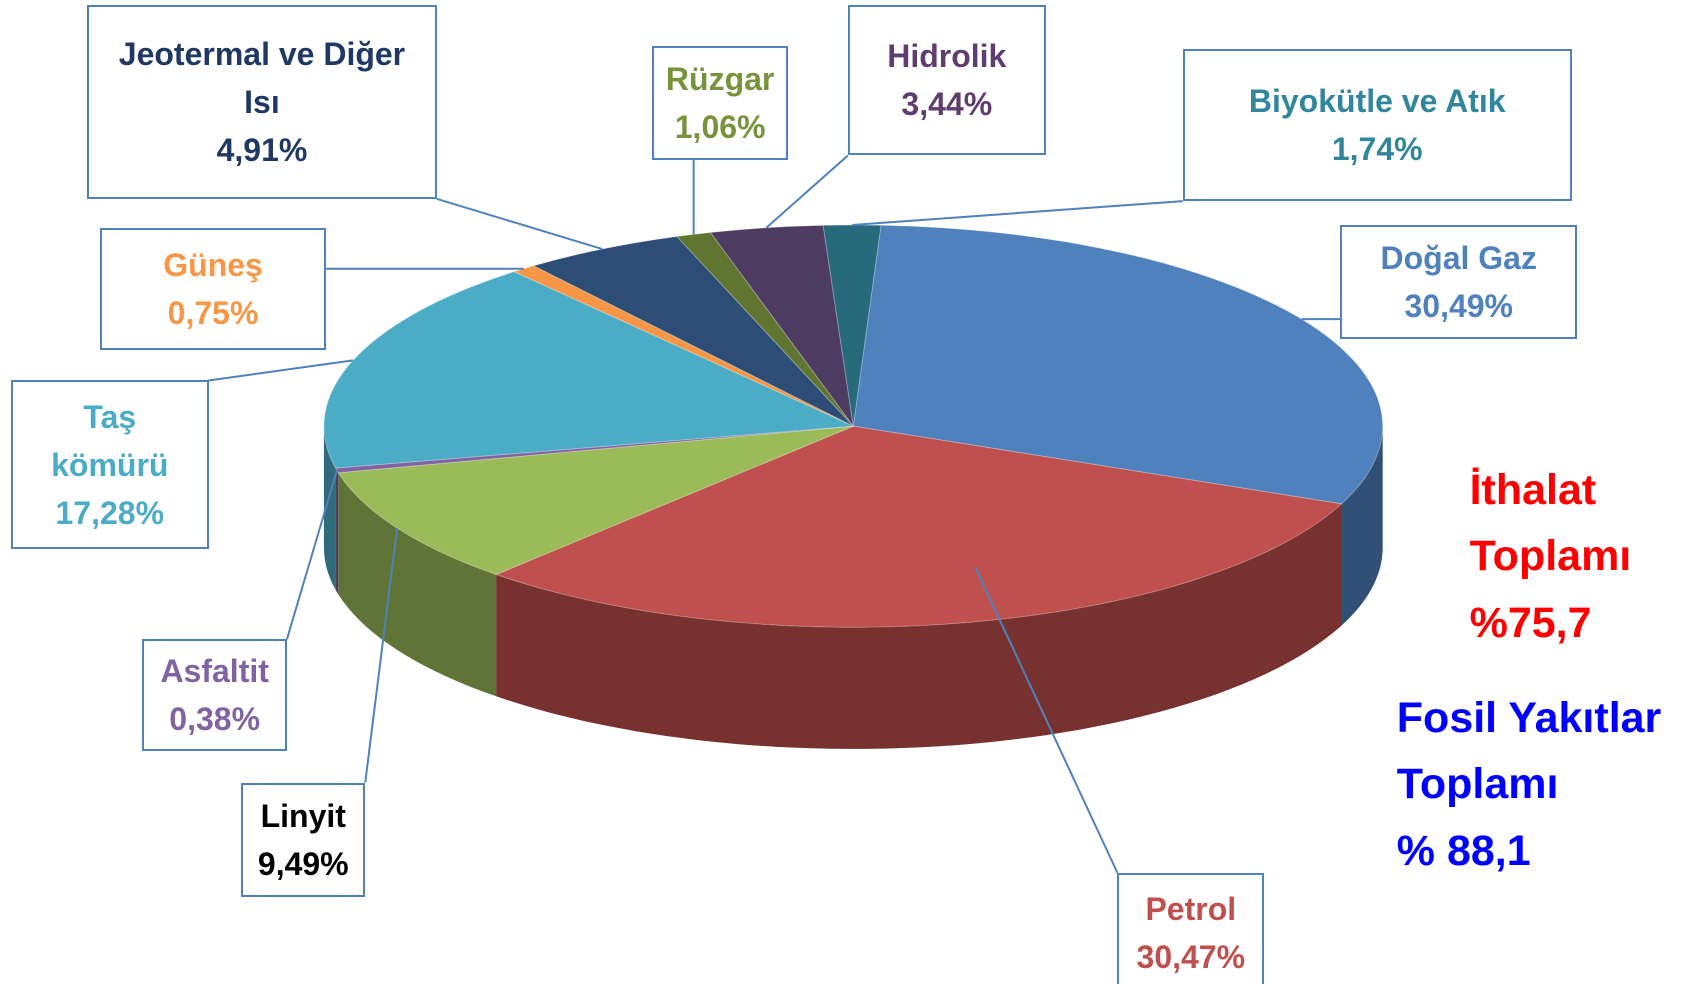  What do you see at coordinates (262, 150) in the screenshot?
I see `label-value: 4,91%` at bounding box center [262, 150].